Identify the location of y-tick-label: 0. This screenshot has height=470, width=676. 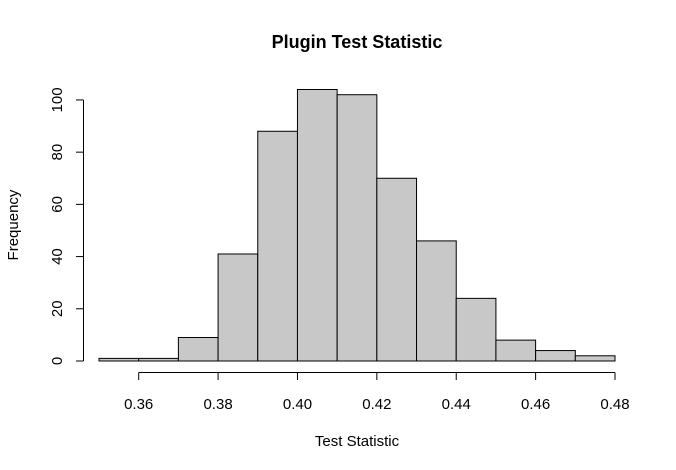
(57, 361).